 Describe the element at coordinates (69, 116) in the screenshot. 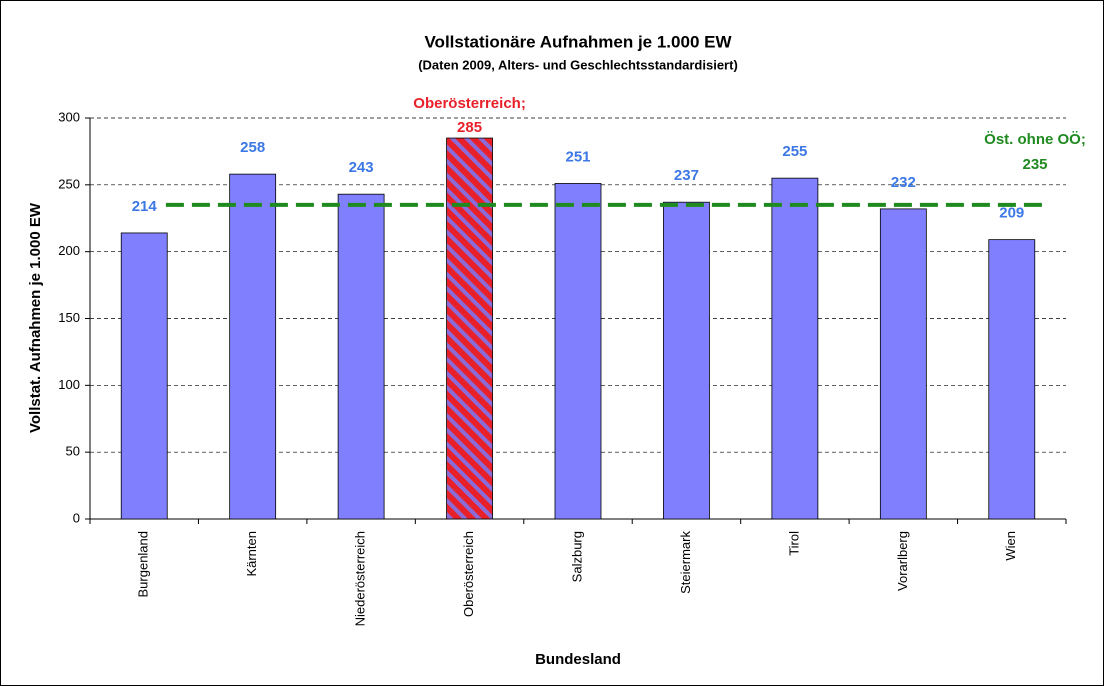

I see `y-tick-label: 300` at that location.